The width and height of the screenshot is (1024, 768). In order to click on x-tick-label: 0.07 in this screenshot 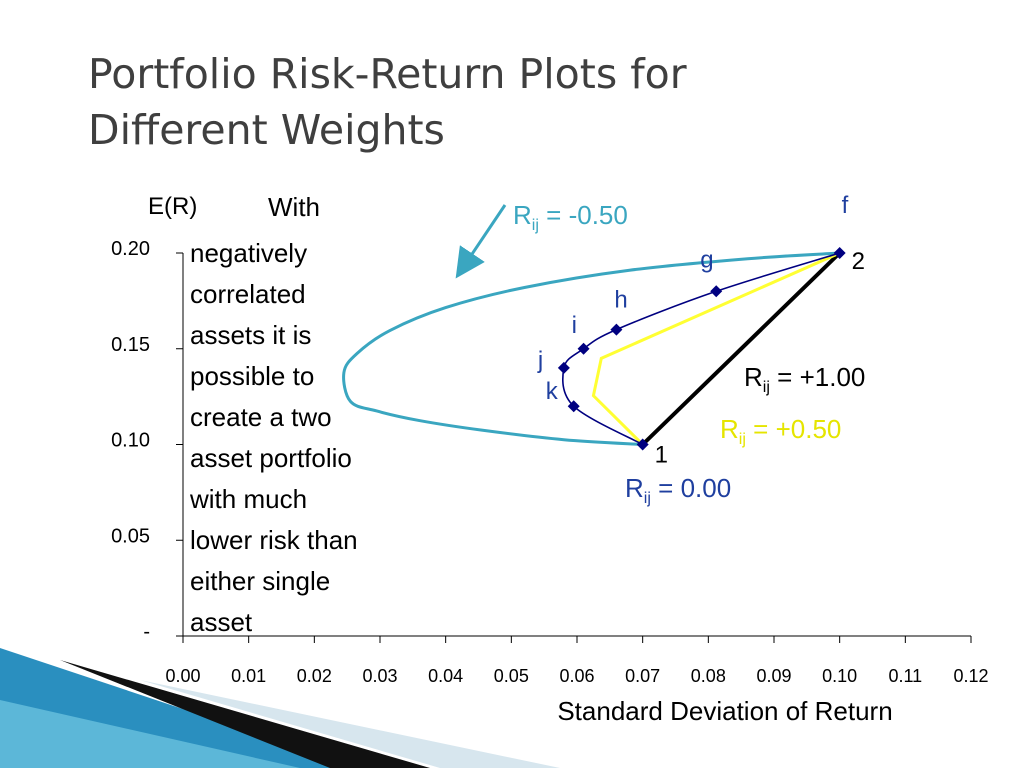, I will do `click(642, 676)`.